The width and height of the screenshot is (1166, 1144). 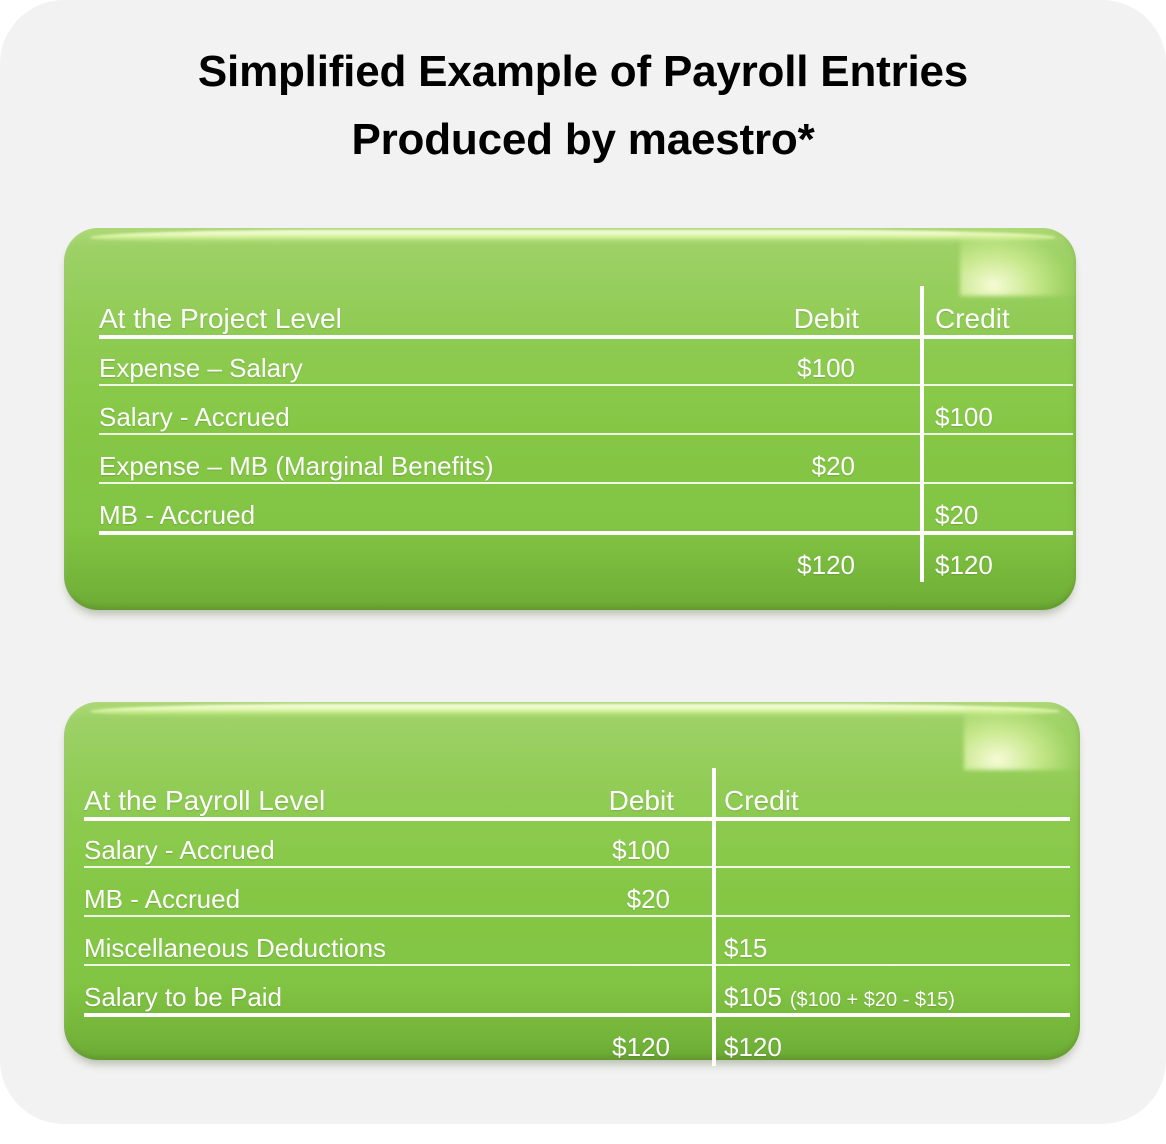 I want to click on row-credit: $20, so click(x=957, y=515).